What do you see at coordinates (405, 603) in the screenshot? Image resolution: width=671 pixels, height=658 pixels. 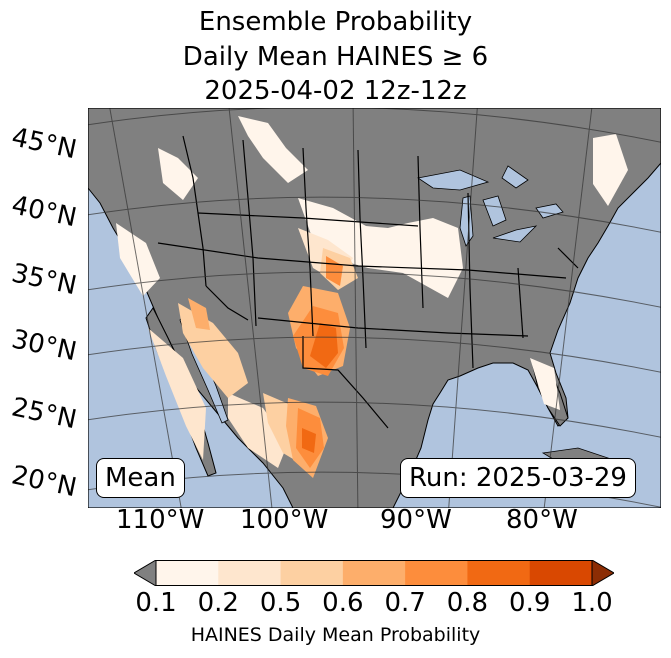 I see `colorbar-tick-4: 0.7` at bounding box center [405, 603].